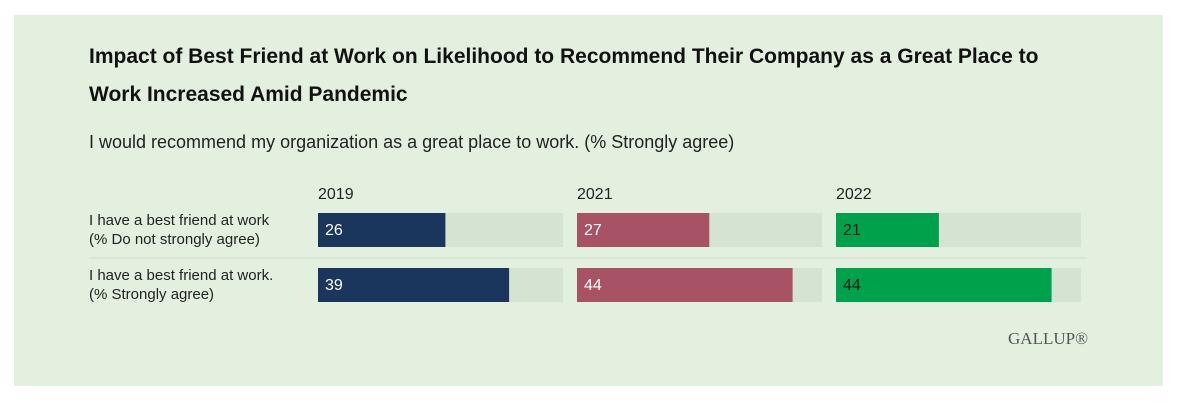 The width and height of the screenshot is (1179, 403). What do you see at coordinates (1048, 338) in the screenshot?
I see `source-logo: GALLUP®` at bounding box center [1048, 338].